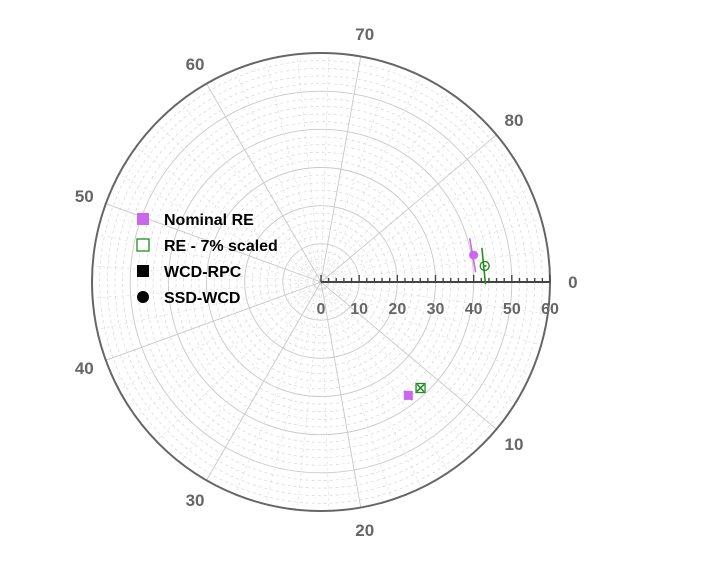 The image size is (710, 566). Describe the element at coordinates (550, 309) in the screenshot. I see `radial-tick-label: 60` at that location.